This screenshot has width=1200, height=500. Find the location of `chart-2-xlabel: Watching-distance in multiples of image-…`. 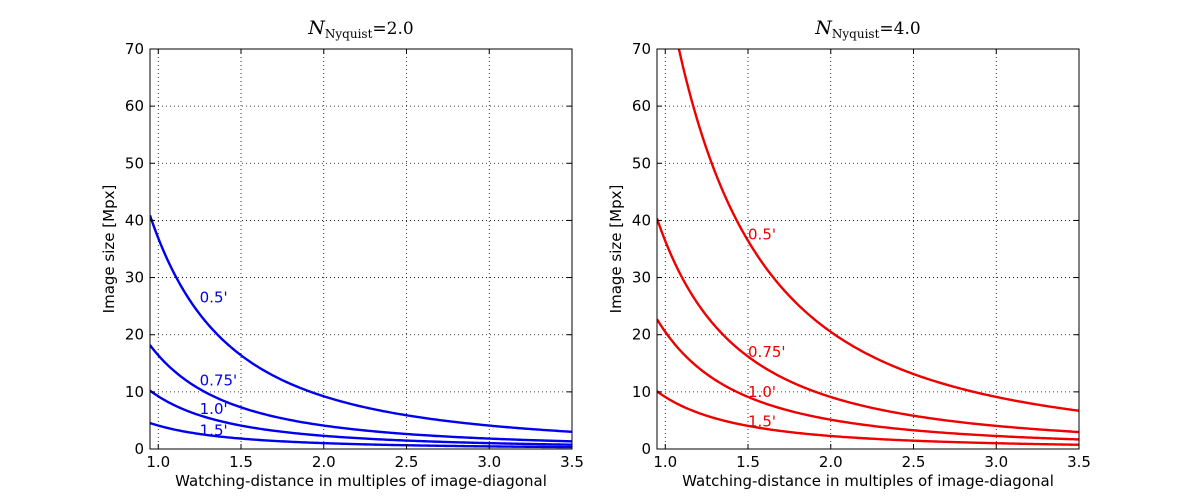

chart-2-xlabel: Watching-distance in multiples of image-… is located at coordinates (868, 481).